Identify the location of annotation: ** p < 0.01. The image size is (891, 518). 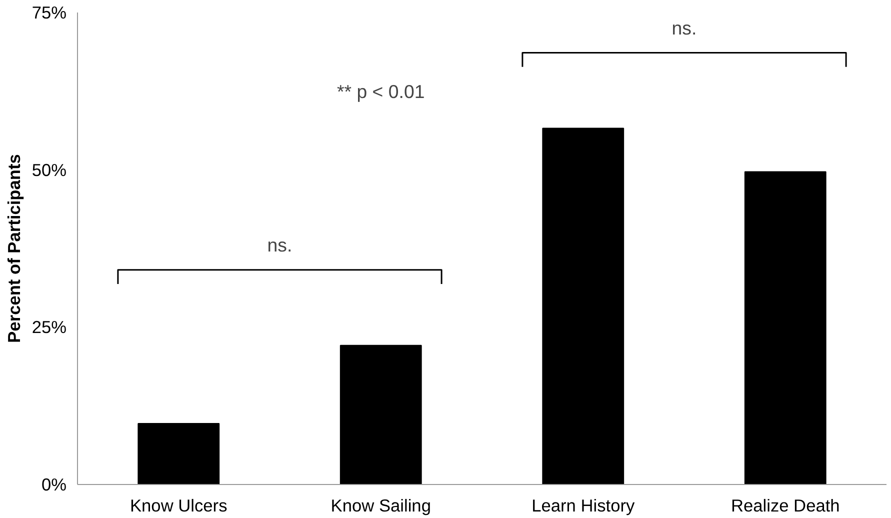
(381, 91).